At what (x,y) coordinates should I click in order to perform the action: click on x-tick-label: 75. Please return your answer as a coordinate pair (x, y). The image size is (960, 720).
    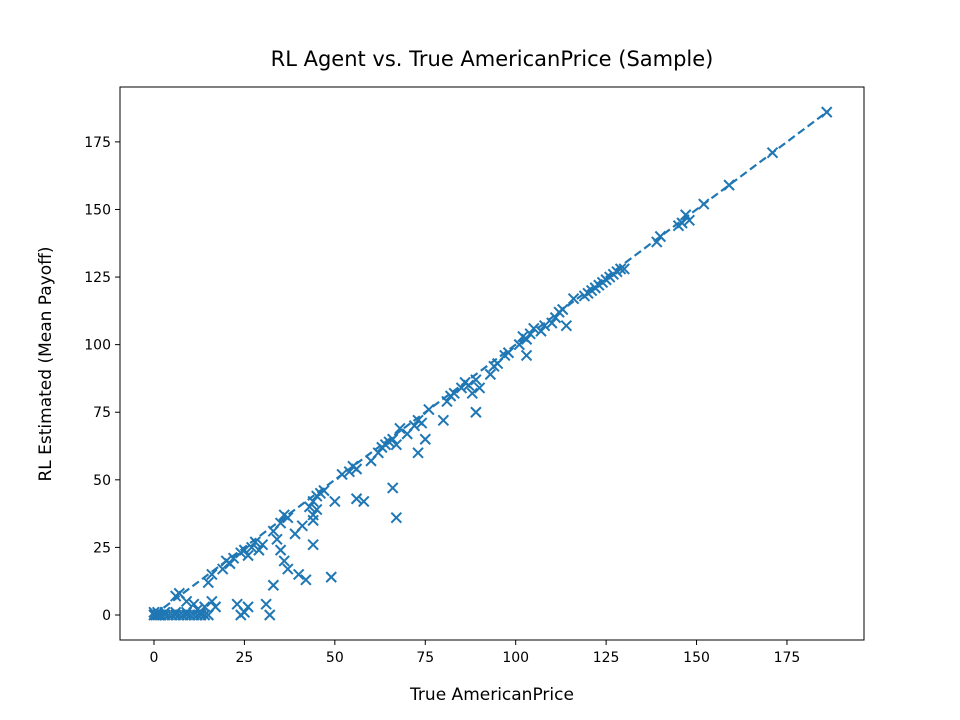
    Looking at the image, I should click on (425, 658).